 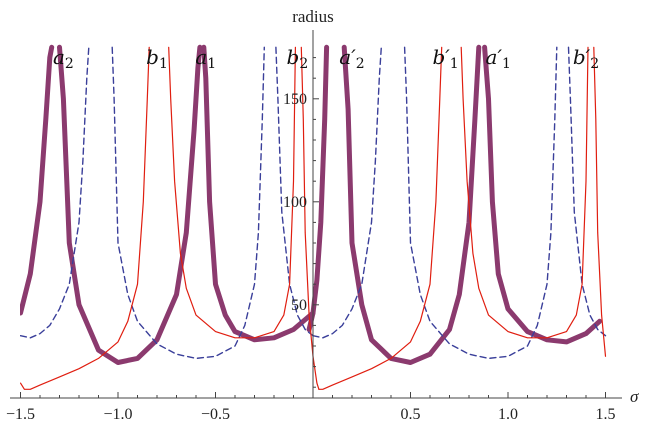 What do you see at coordinates (313, 16) in the screenshot?
I see `y-axis-title: radius` at bounding box center [313, 16].